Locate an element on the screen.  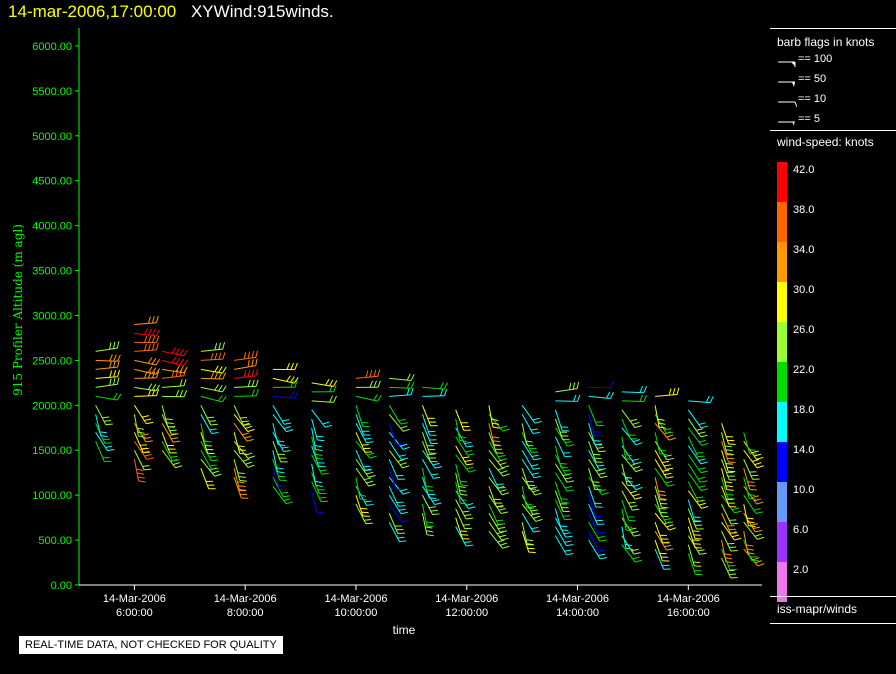
barb-flag-icon is located at coordinates (786, 123).